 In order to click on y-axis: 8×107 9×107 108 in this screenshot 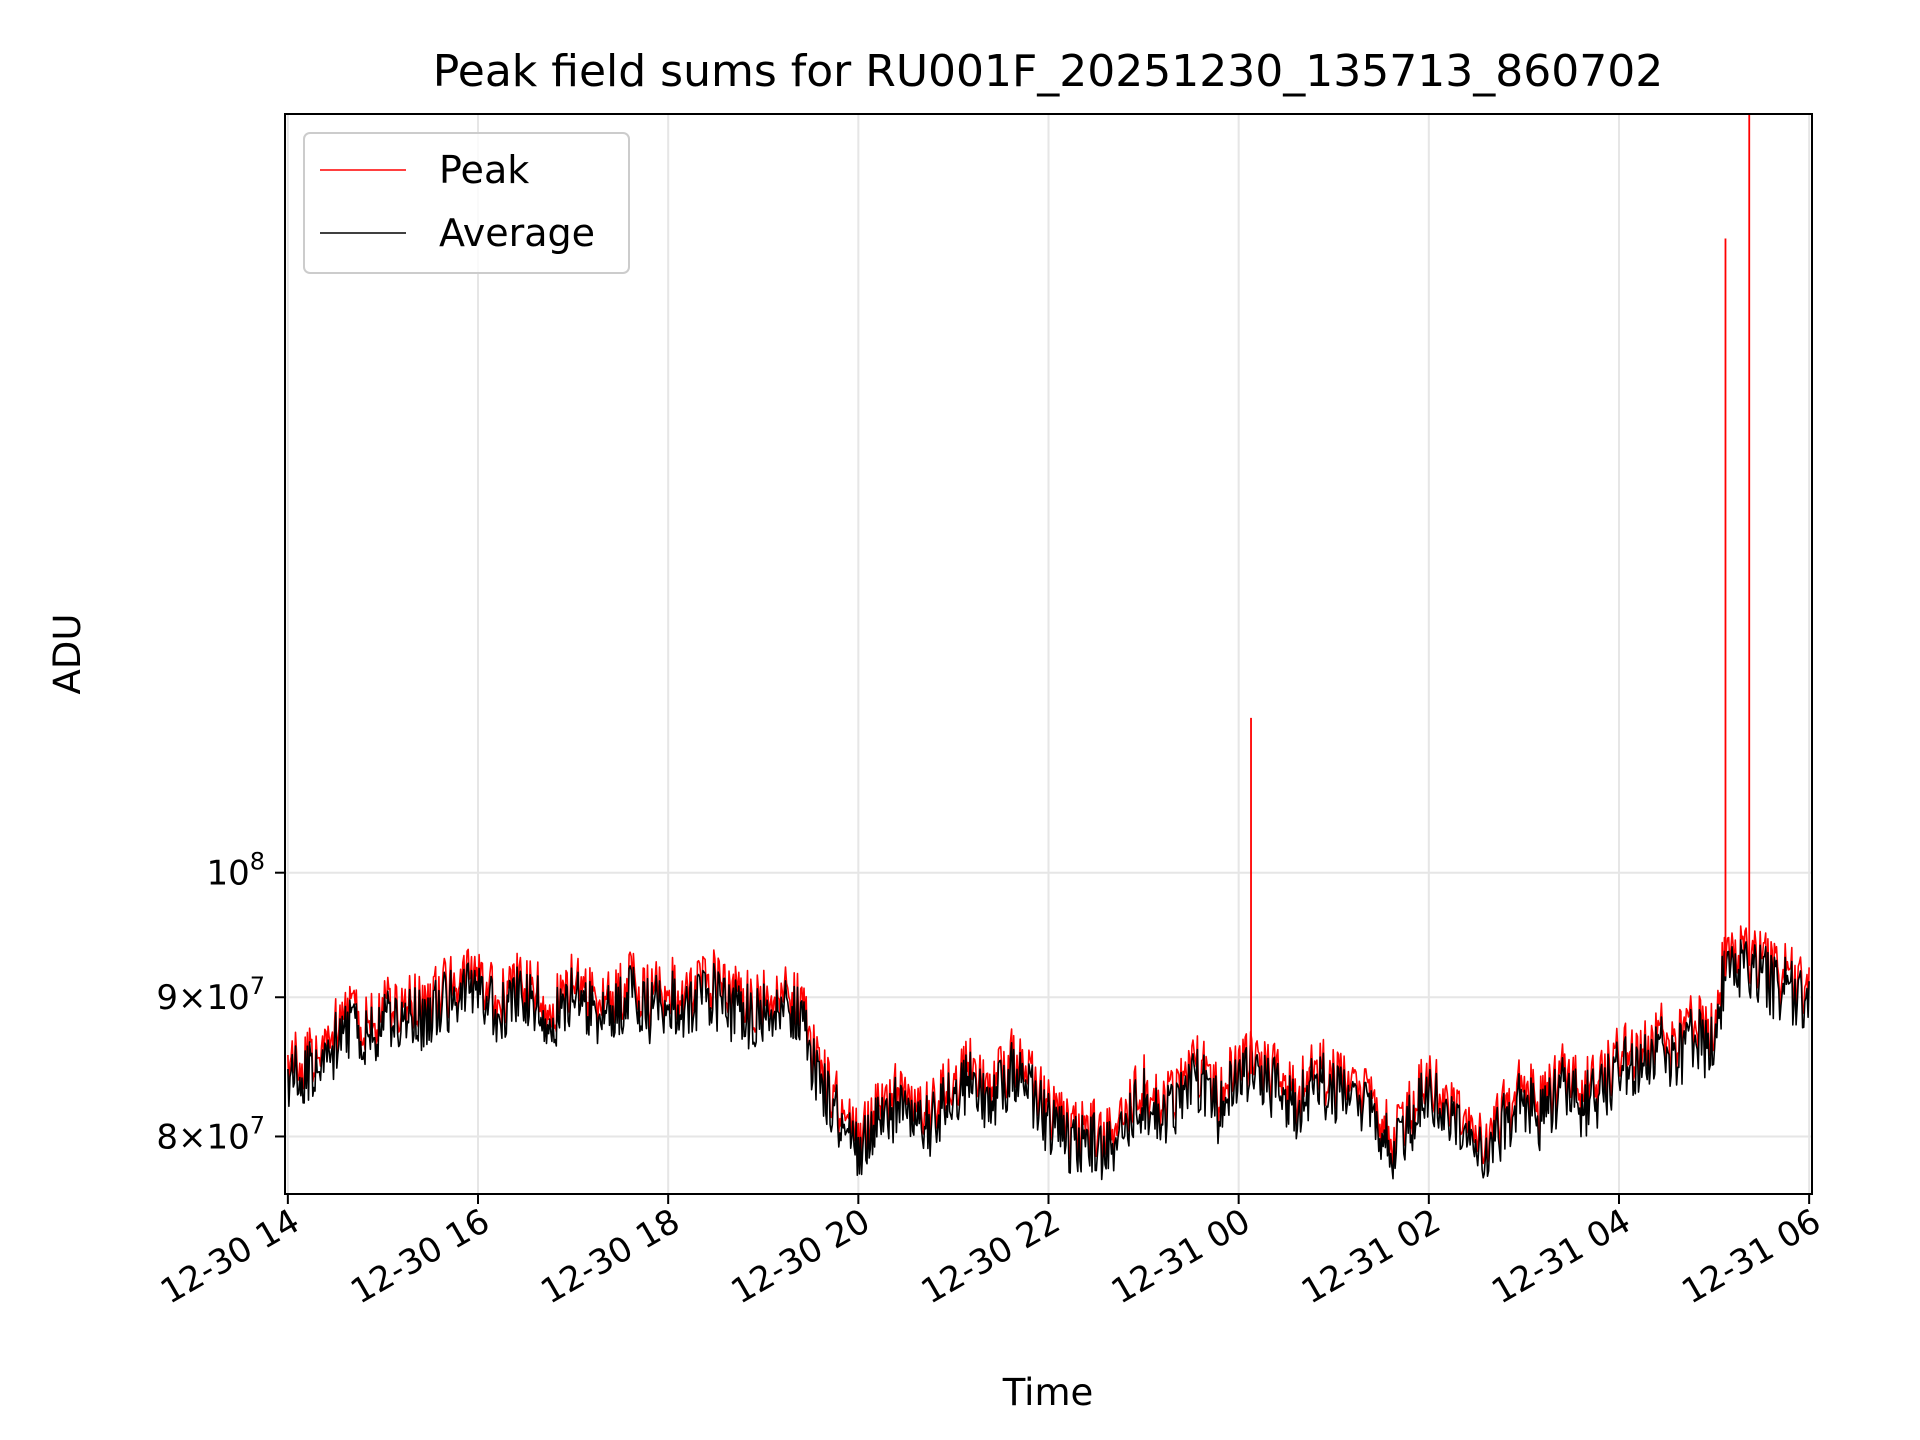, I will do `click(220, 1002)`.